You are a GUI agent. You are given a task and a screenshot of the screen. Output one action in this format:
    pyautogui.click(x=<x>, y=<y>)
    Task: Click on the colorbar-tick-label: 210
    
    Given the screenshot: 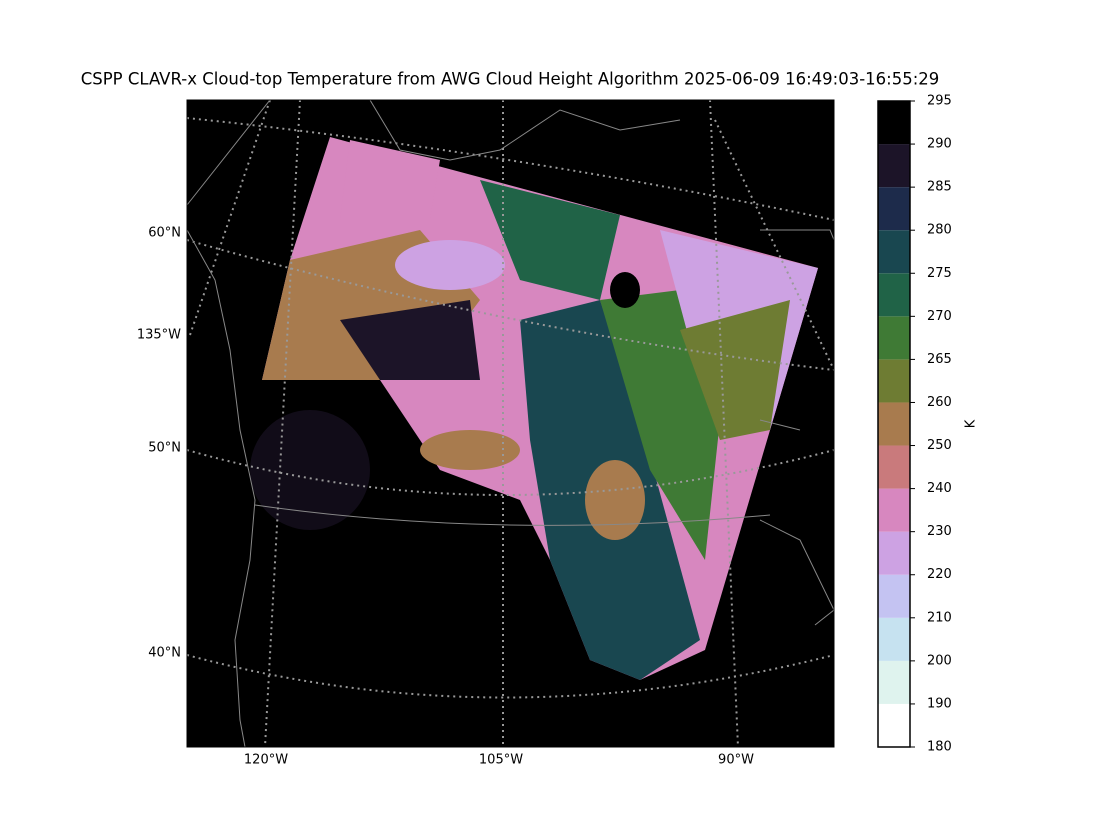 What is the action you would take?
    pyautogui.click(x=939, y=617)
    